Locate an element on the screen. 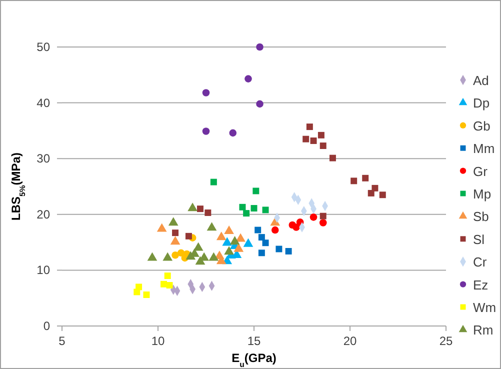 The image size is (501, 369). y-tick-label: 20 is located at coordinates (43, 214).